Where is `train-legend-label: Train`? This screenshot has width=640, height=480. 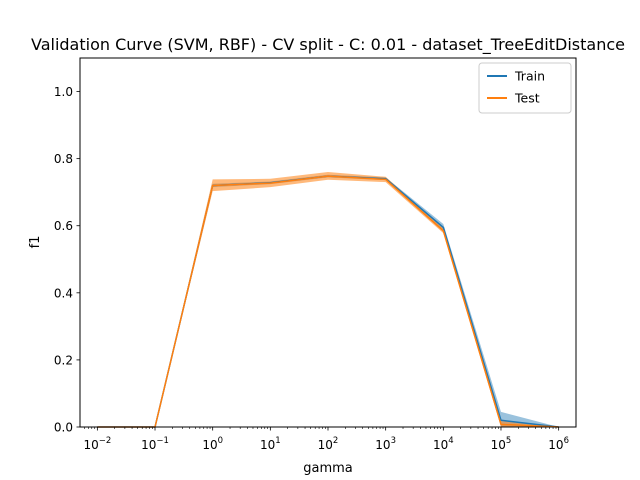
train-legend-label: Train is located at coordinates (529, 76).